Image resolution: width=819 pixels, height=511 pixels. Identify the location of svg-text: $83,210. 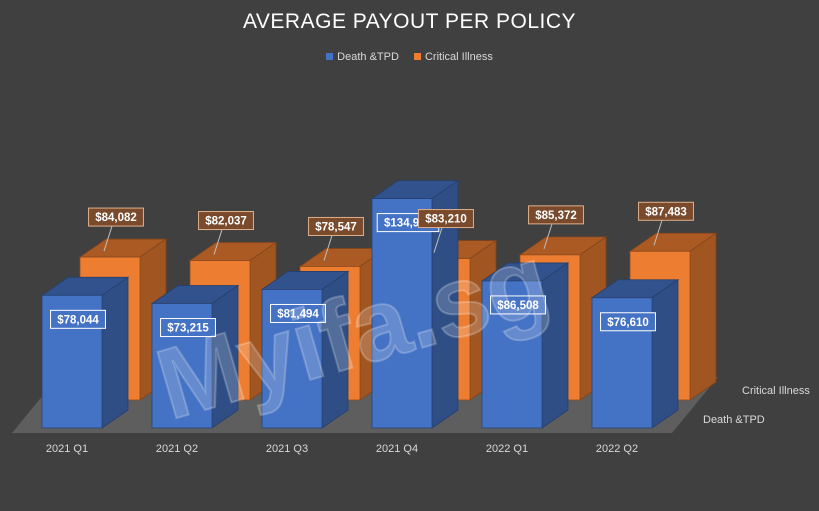
(446, 220).